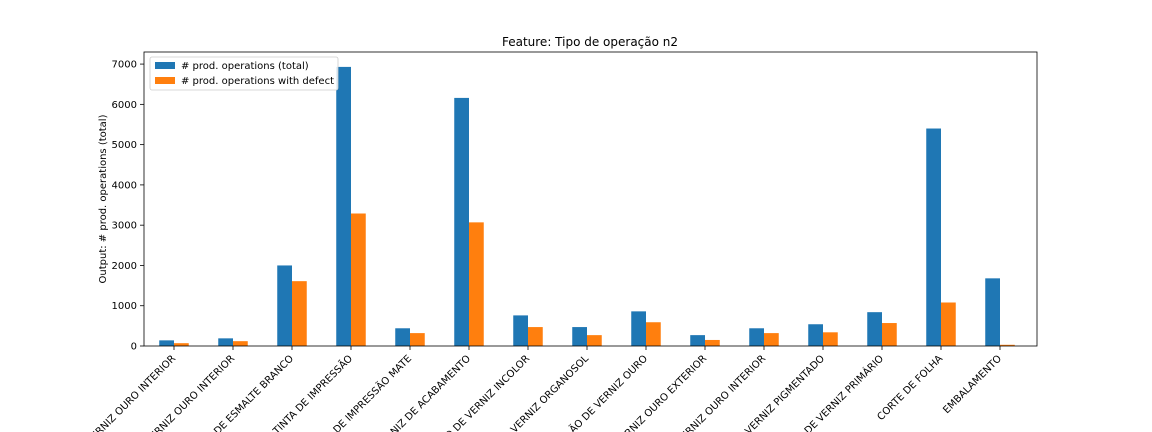 This screenshot has width=1152, height=432. What do you see at coordinates (590, 42) in the screenshot?
I see `chart-title: Feature: Tipo de operação n2` at bounding box center [590, 42].